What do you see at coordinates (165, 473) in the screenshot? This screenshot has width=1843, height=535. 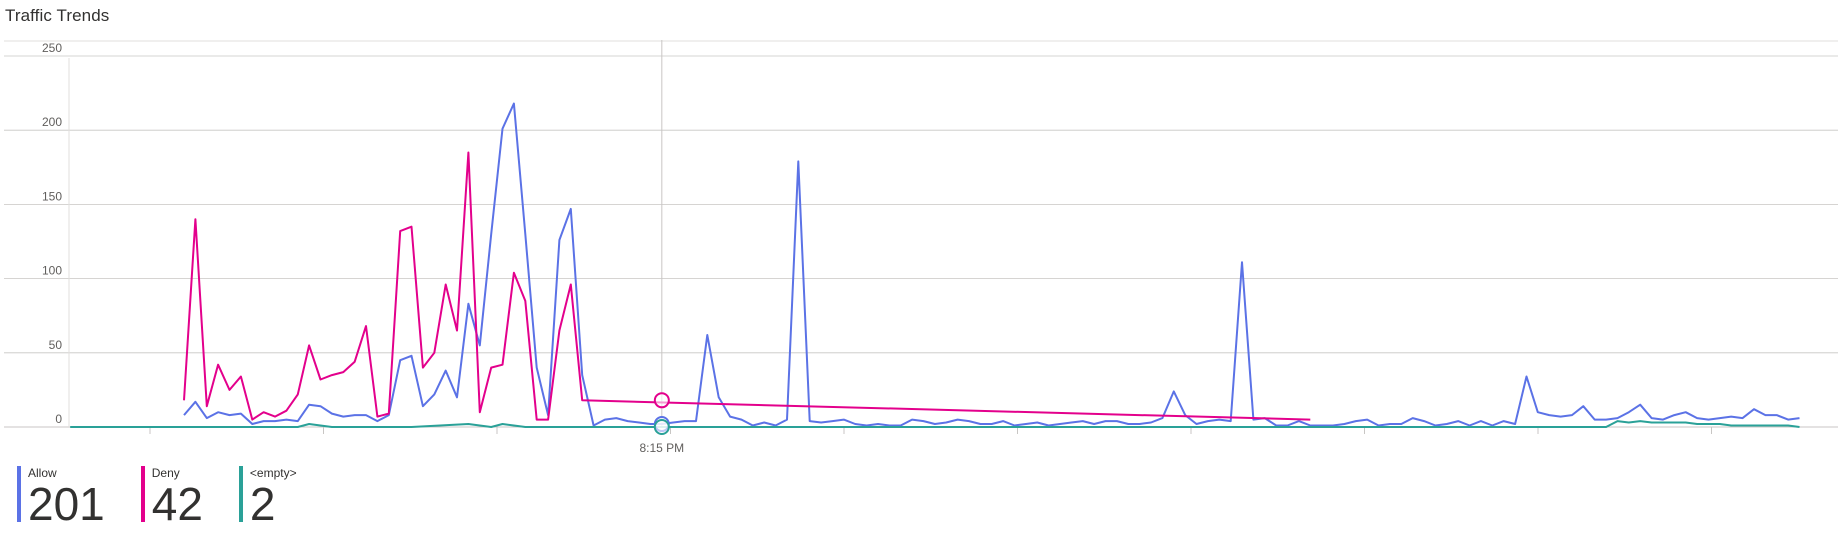 I see `legend-label-deny: Deny` at bounding box center [165, 473].